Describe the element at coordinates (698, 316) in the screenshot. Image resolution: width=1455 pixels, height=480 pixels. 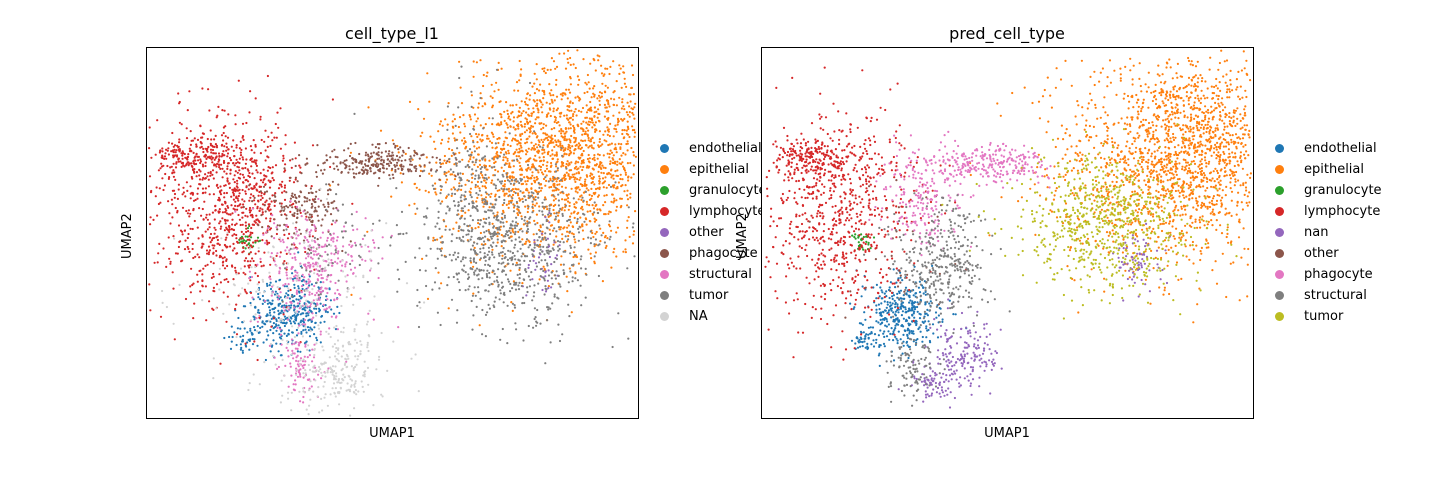
I see `legend-label: NA` at that location.